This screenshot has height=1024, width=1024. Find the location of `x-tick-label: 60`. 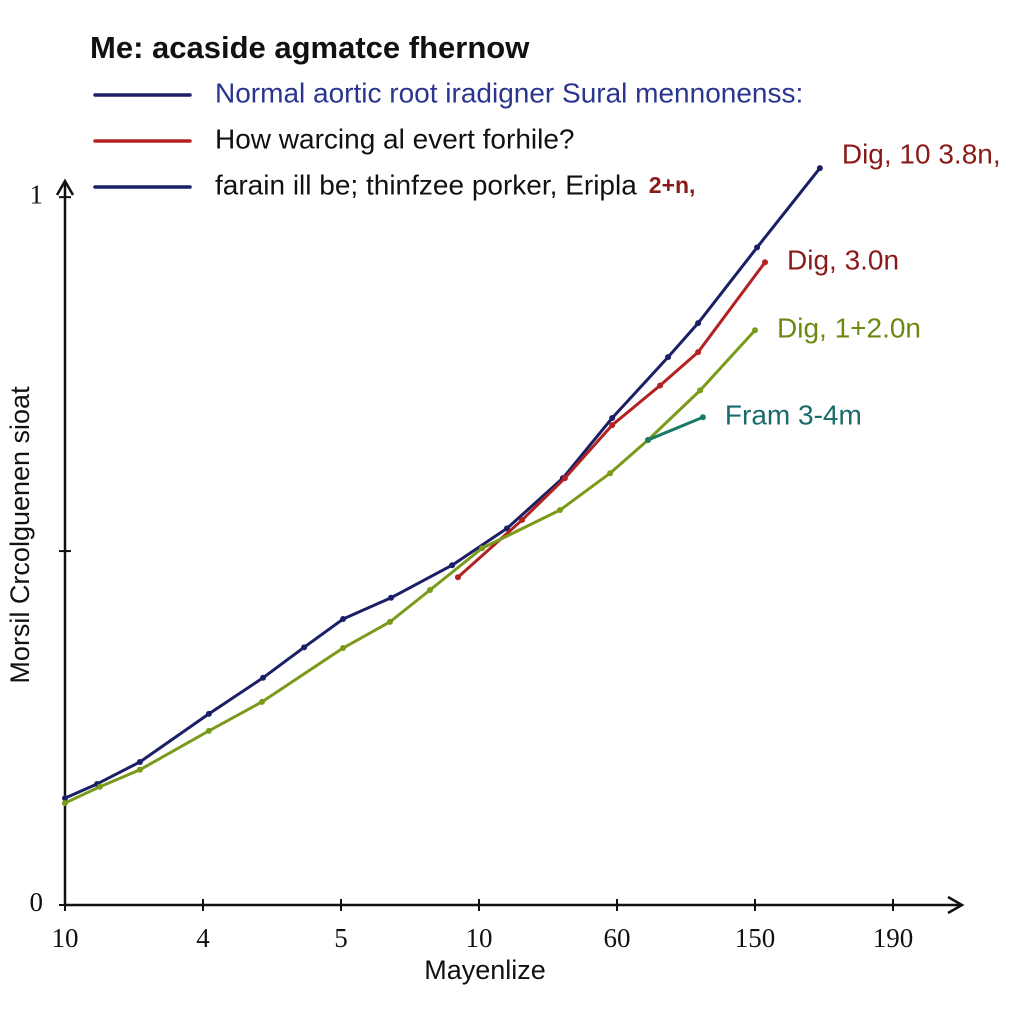

x-tick-label: 60 is located at coordinates (617, 938).